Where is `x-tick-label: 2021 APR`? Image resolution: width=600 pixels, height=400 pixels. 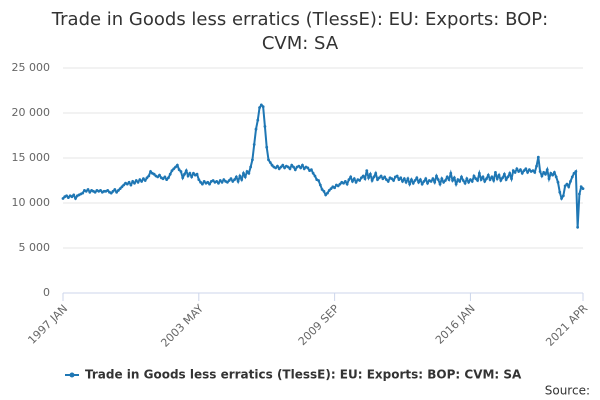
x-tick-label: 2021 APR is located at coordinates (566, 325).